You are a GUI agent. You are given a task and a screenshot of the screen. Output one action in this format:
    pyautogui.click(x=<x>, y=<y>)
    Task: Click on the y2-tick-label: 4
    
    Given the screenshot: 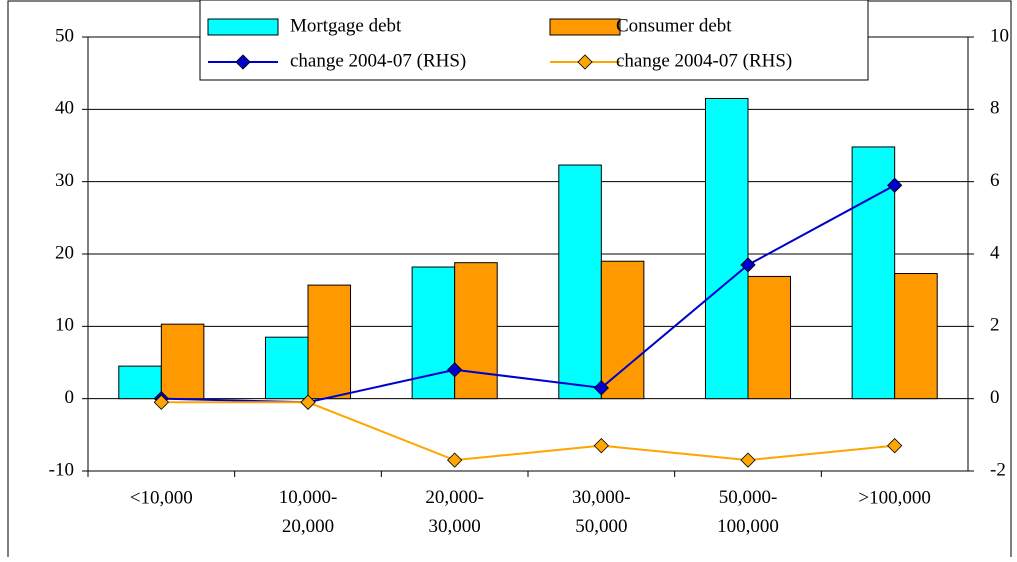 What is the action you would take?
    pyautogui.click(x=995, y=252)
    